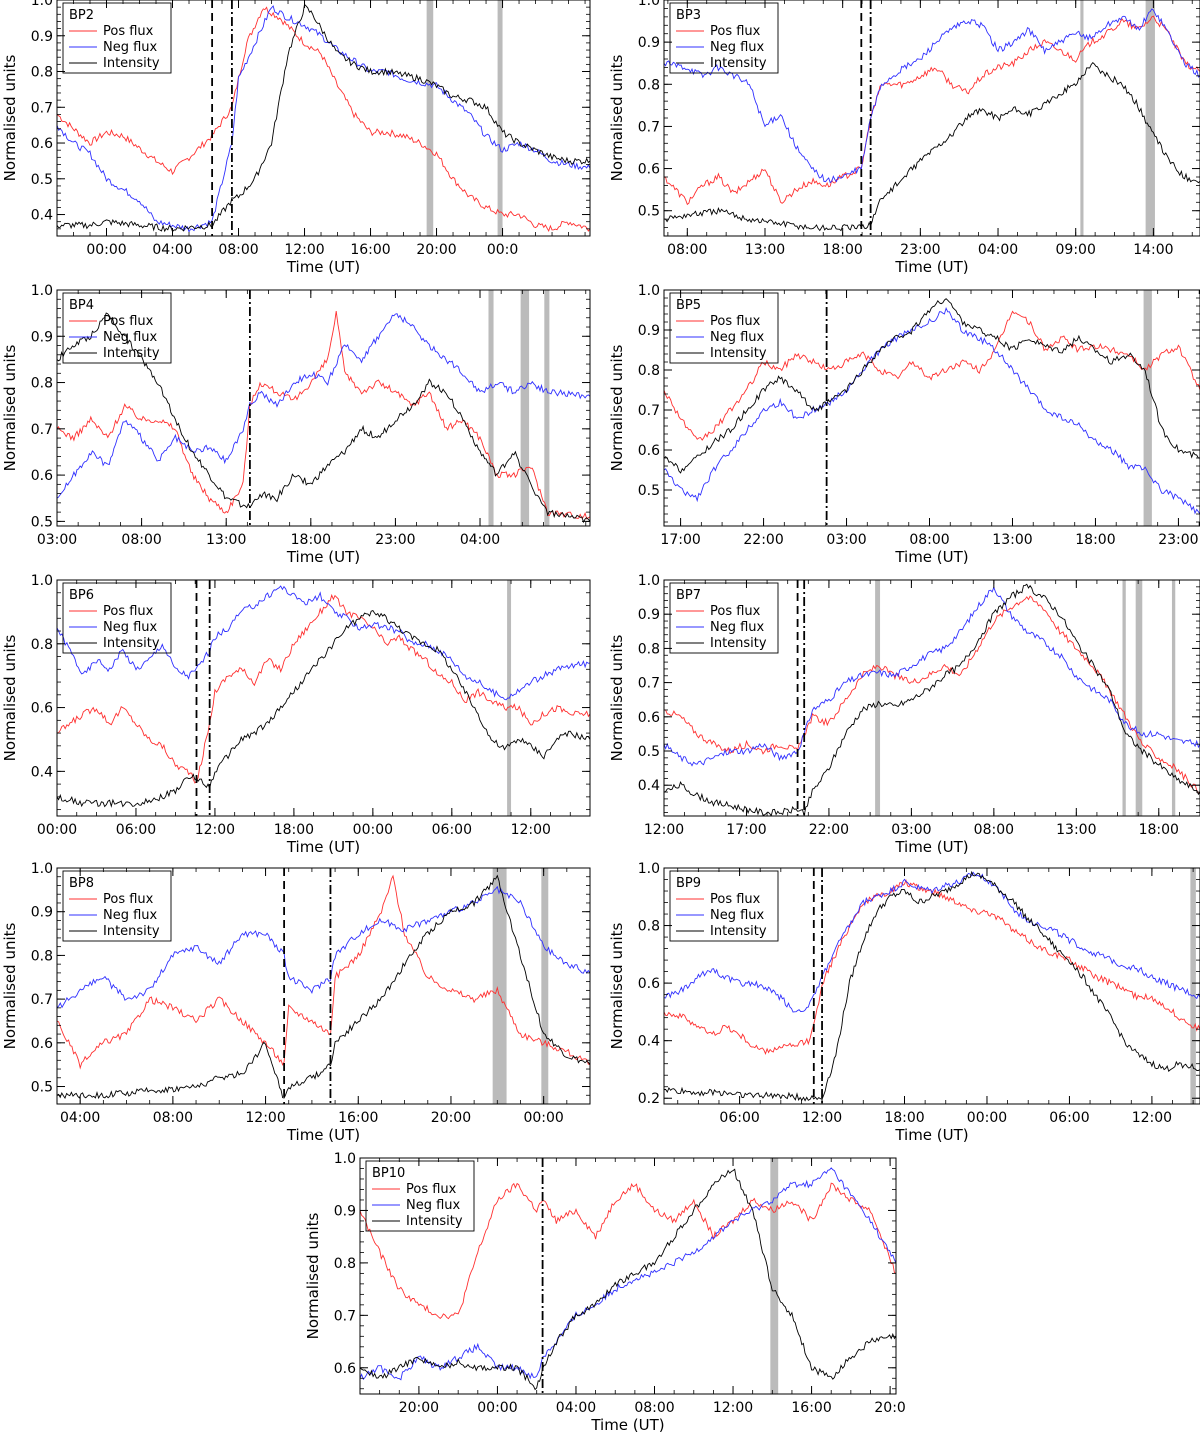 The height and width of the screenshot is (1444, 1200). I want to click on panel-title: BP8, so click(81, 883).